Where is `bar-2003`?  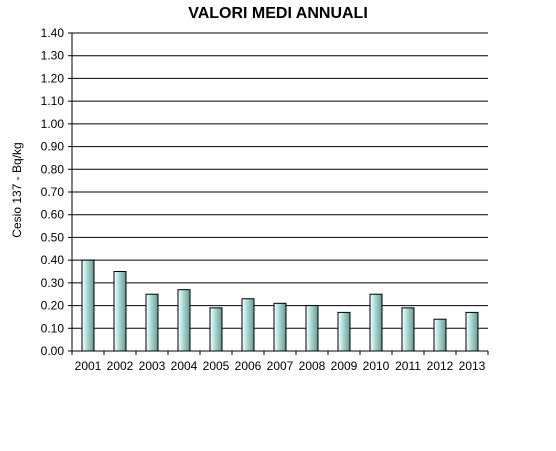 bar-2003 is located at coordinates (152, 322).